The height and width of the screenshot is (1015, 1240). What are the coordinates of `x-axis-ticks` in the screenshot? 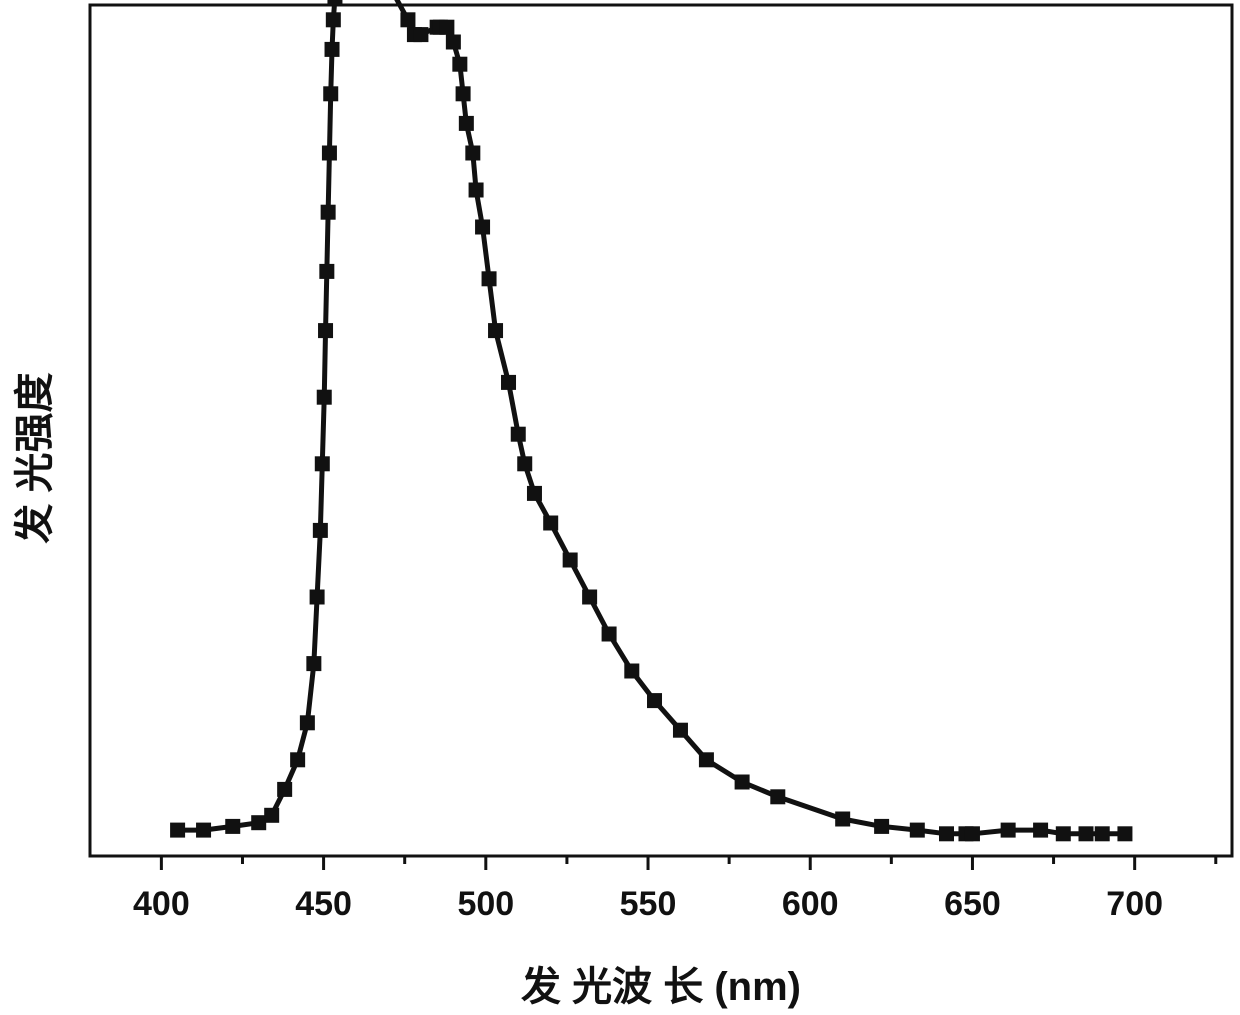 It's located at (688, 863).